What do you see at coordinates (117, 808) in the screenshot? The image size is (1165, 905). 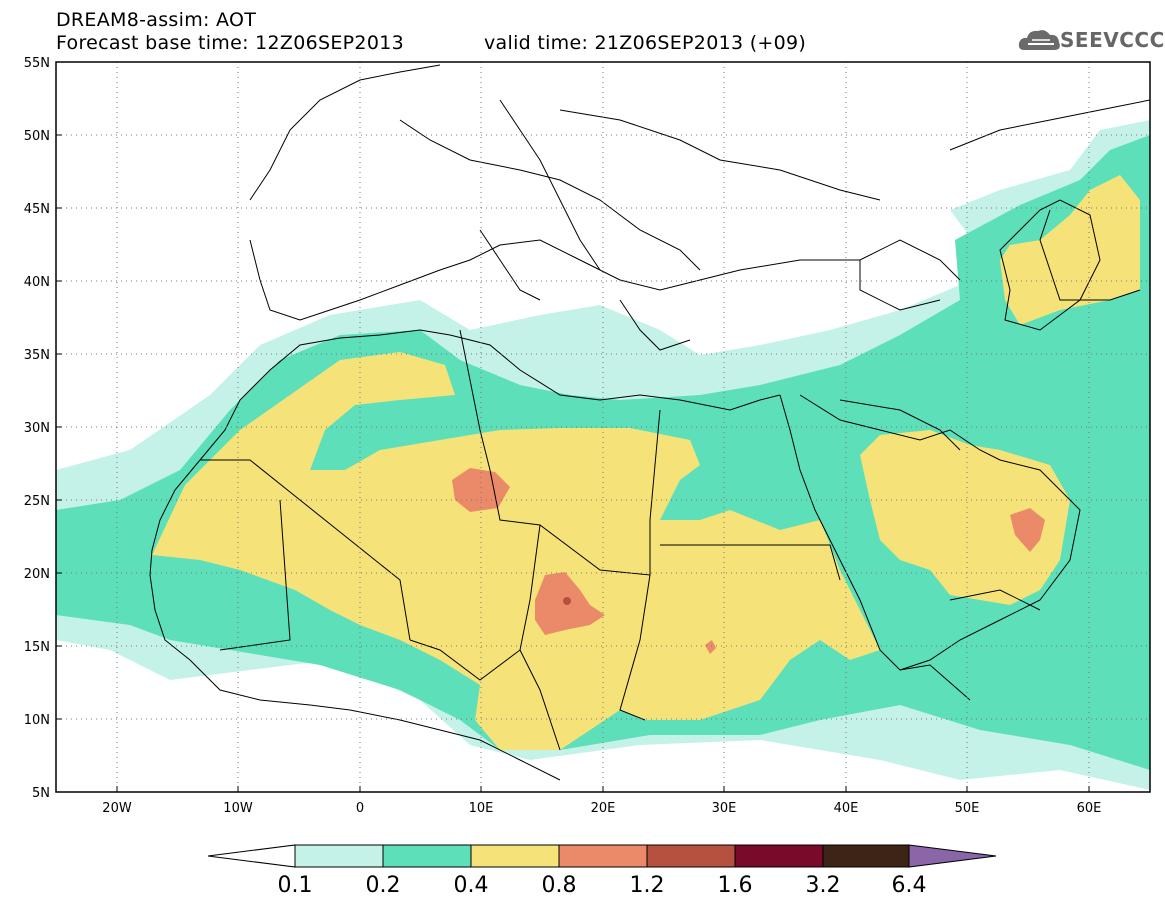 I see `lon-tick-label: 20W` at bounding box center [117, 808].